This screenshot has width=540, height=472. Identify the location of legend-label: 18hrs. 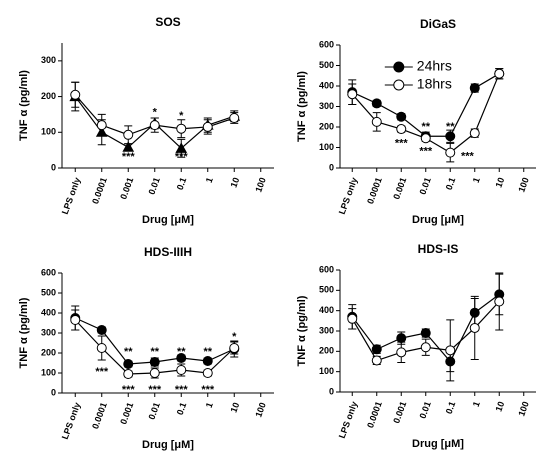
(434, 84).